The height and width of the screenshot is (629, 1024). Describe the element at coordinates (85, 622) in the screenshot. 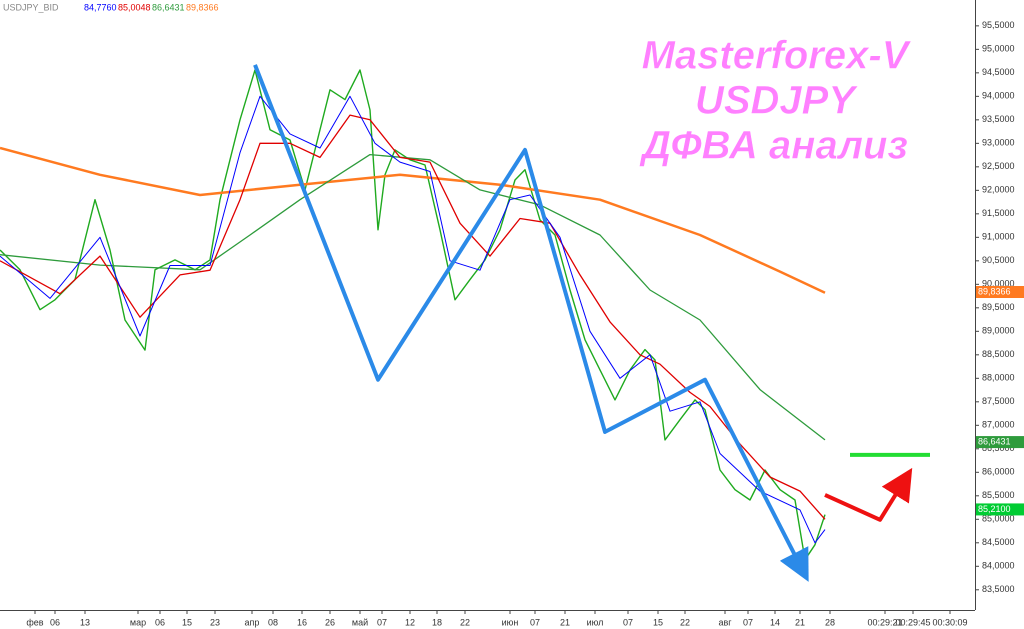

I see `x-tick-label: 13` at that location.